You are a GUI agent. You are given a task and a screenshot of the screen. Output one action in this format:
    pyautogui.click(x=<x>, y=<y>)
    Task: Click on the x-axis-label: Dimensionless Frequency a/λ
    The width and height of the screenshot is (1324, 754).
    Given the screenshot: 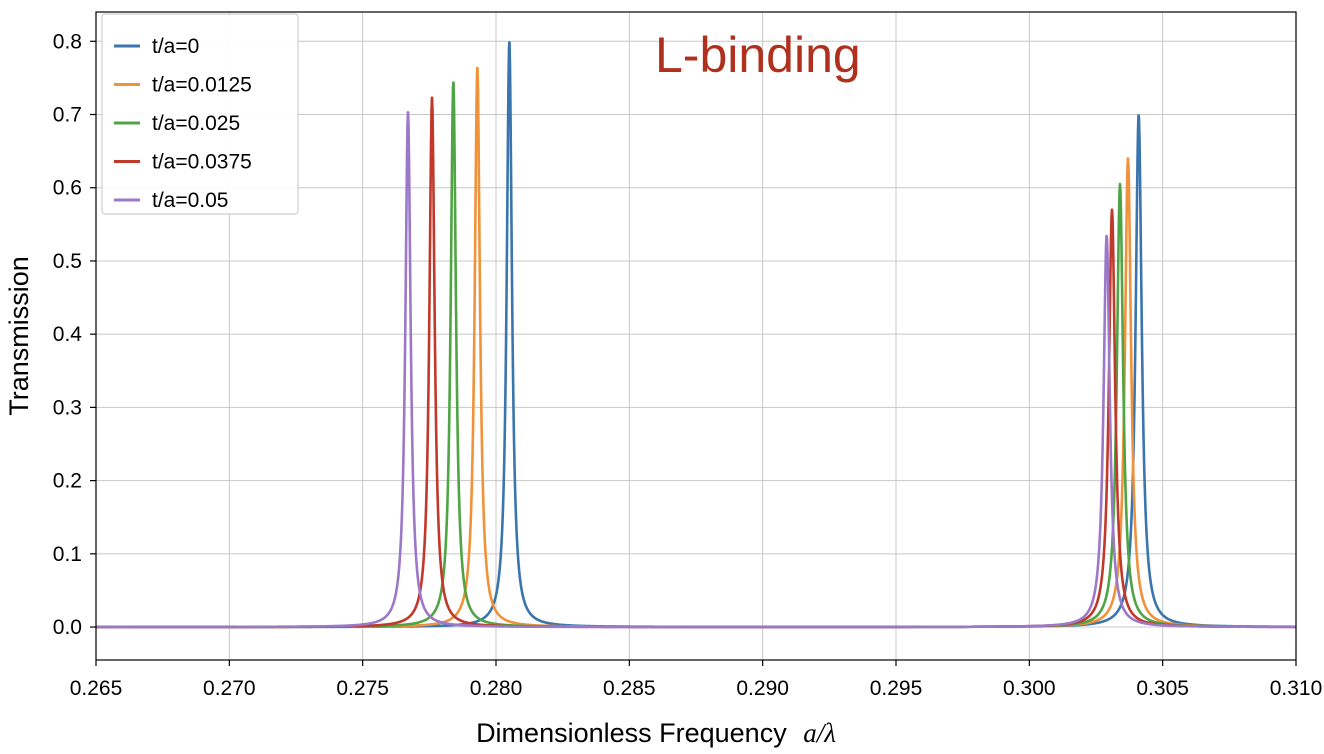 What is the action you would take?
    pyautogui.click(x=656, y=733)
    